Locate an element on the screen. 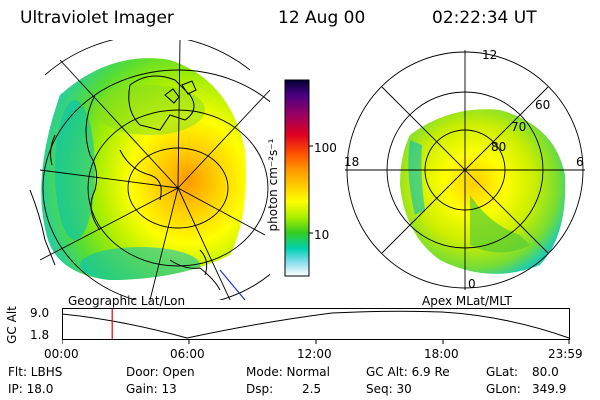 The height and width of the screenshot is (400, 600). mode-info: Mode: Normal is located at coordinates (288, 372).